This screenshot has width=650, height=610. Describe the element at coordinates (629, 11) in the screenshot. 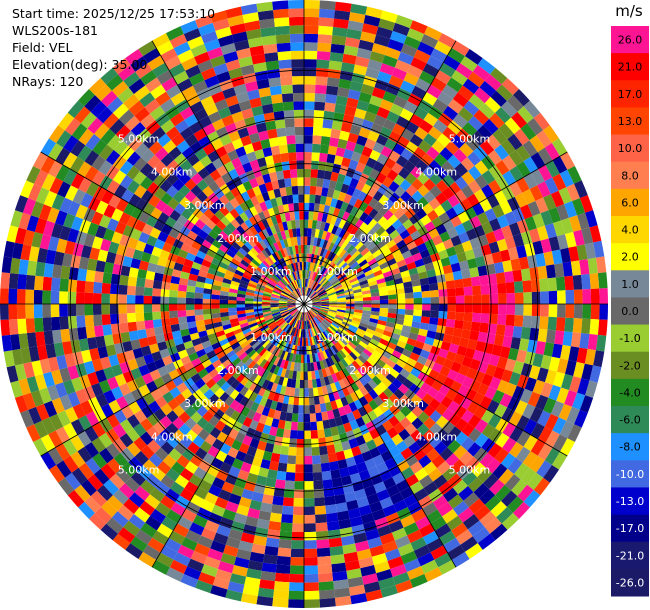

I see `colorbar-unit: m/s` at that location.